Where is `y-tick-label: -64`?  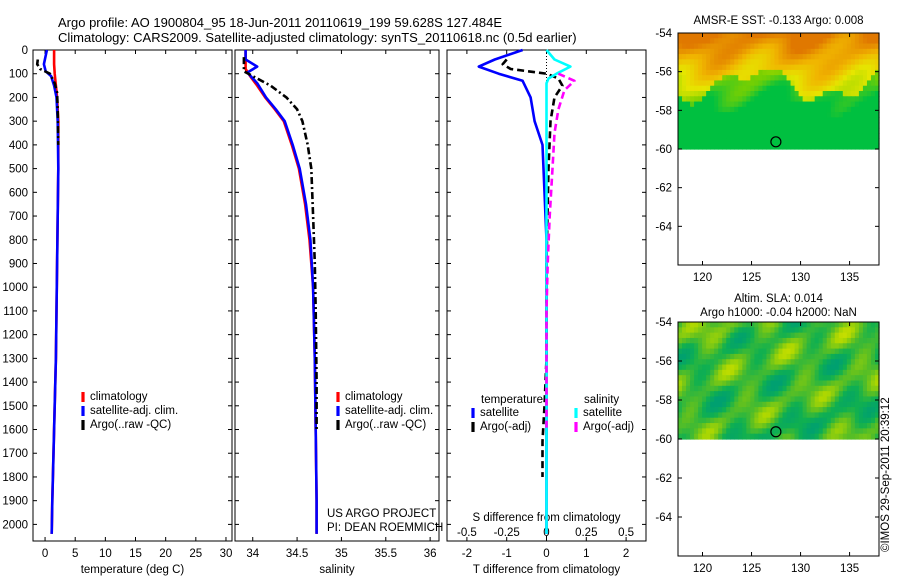
y-tick-label: -64 is located at coordinates (663, 227).